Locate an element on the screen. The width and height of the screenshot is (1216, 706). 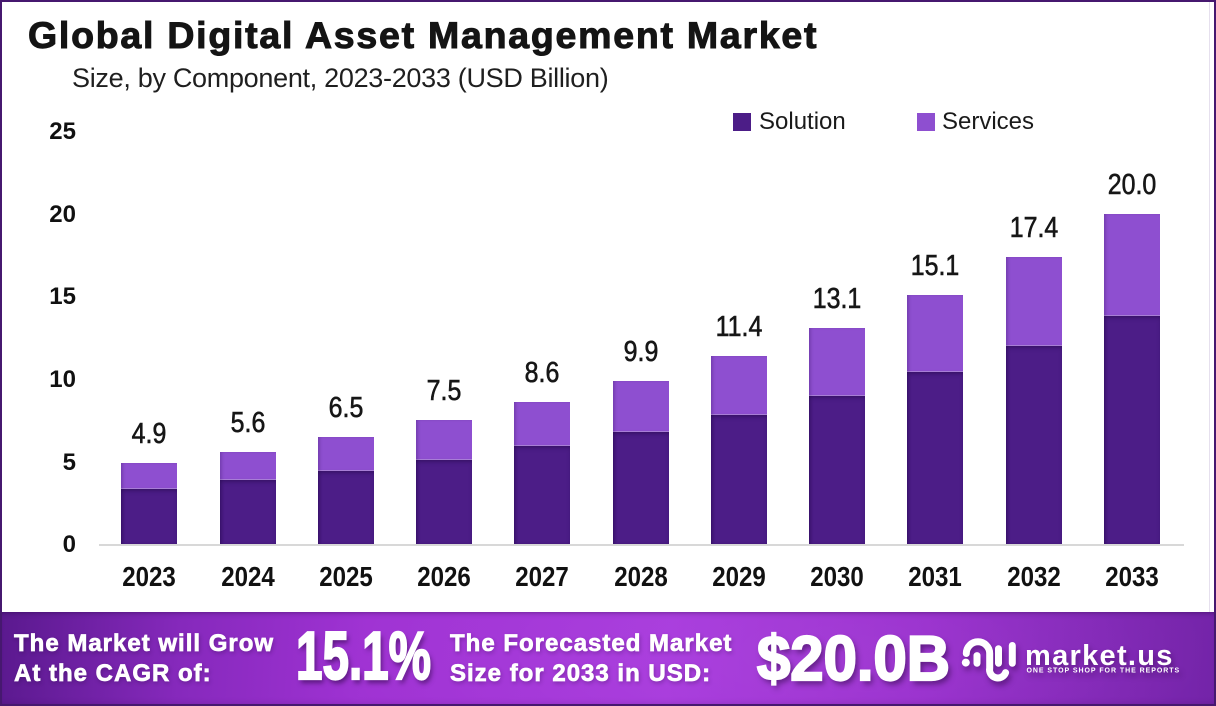
svg-text: ONE STOP SHOP FOR THE REPORTS is located at coordinates (1104, 671).